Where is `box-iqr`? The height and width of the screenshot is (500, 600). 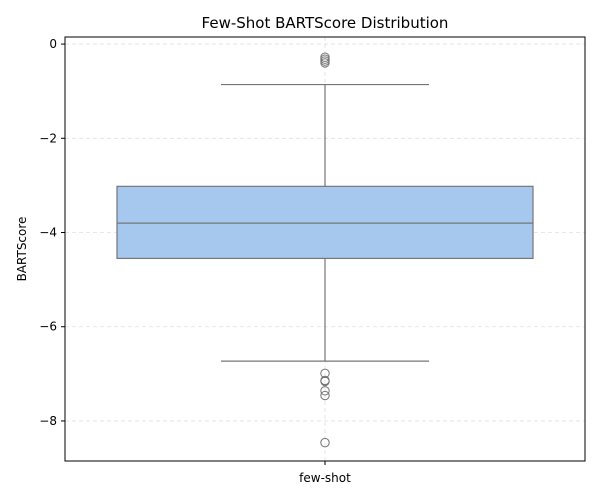 box-iqr is located at coordinates (325, 222).